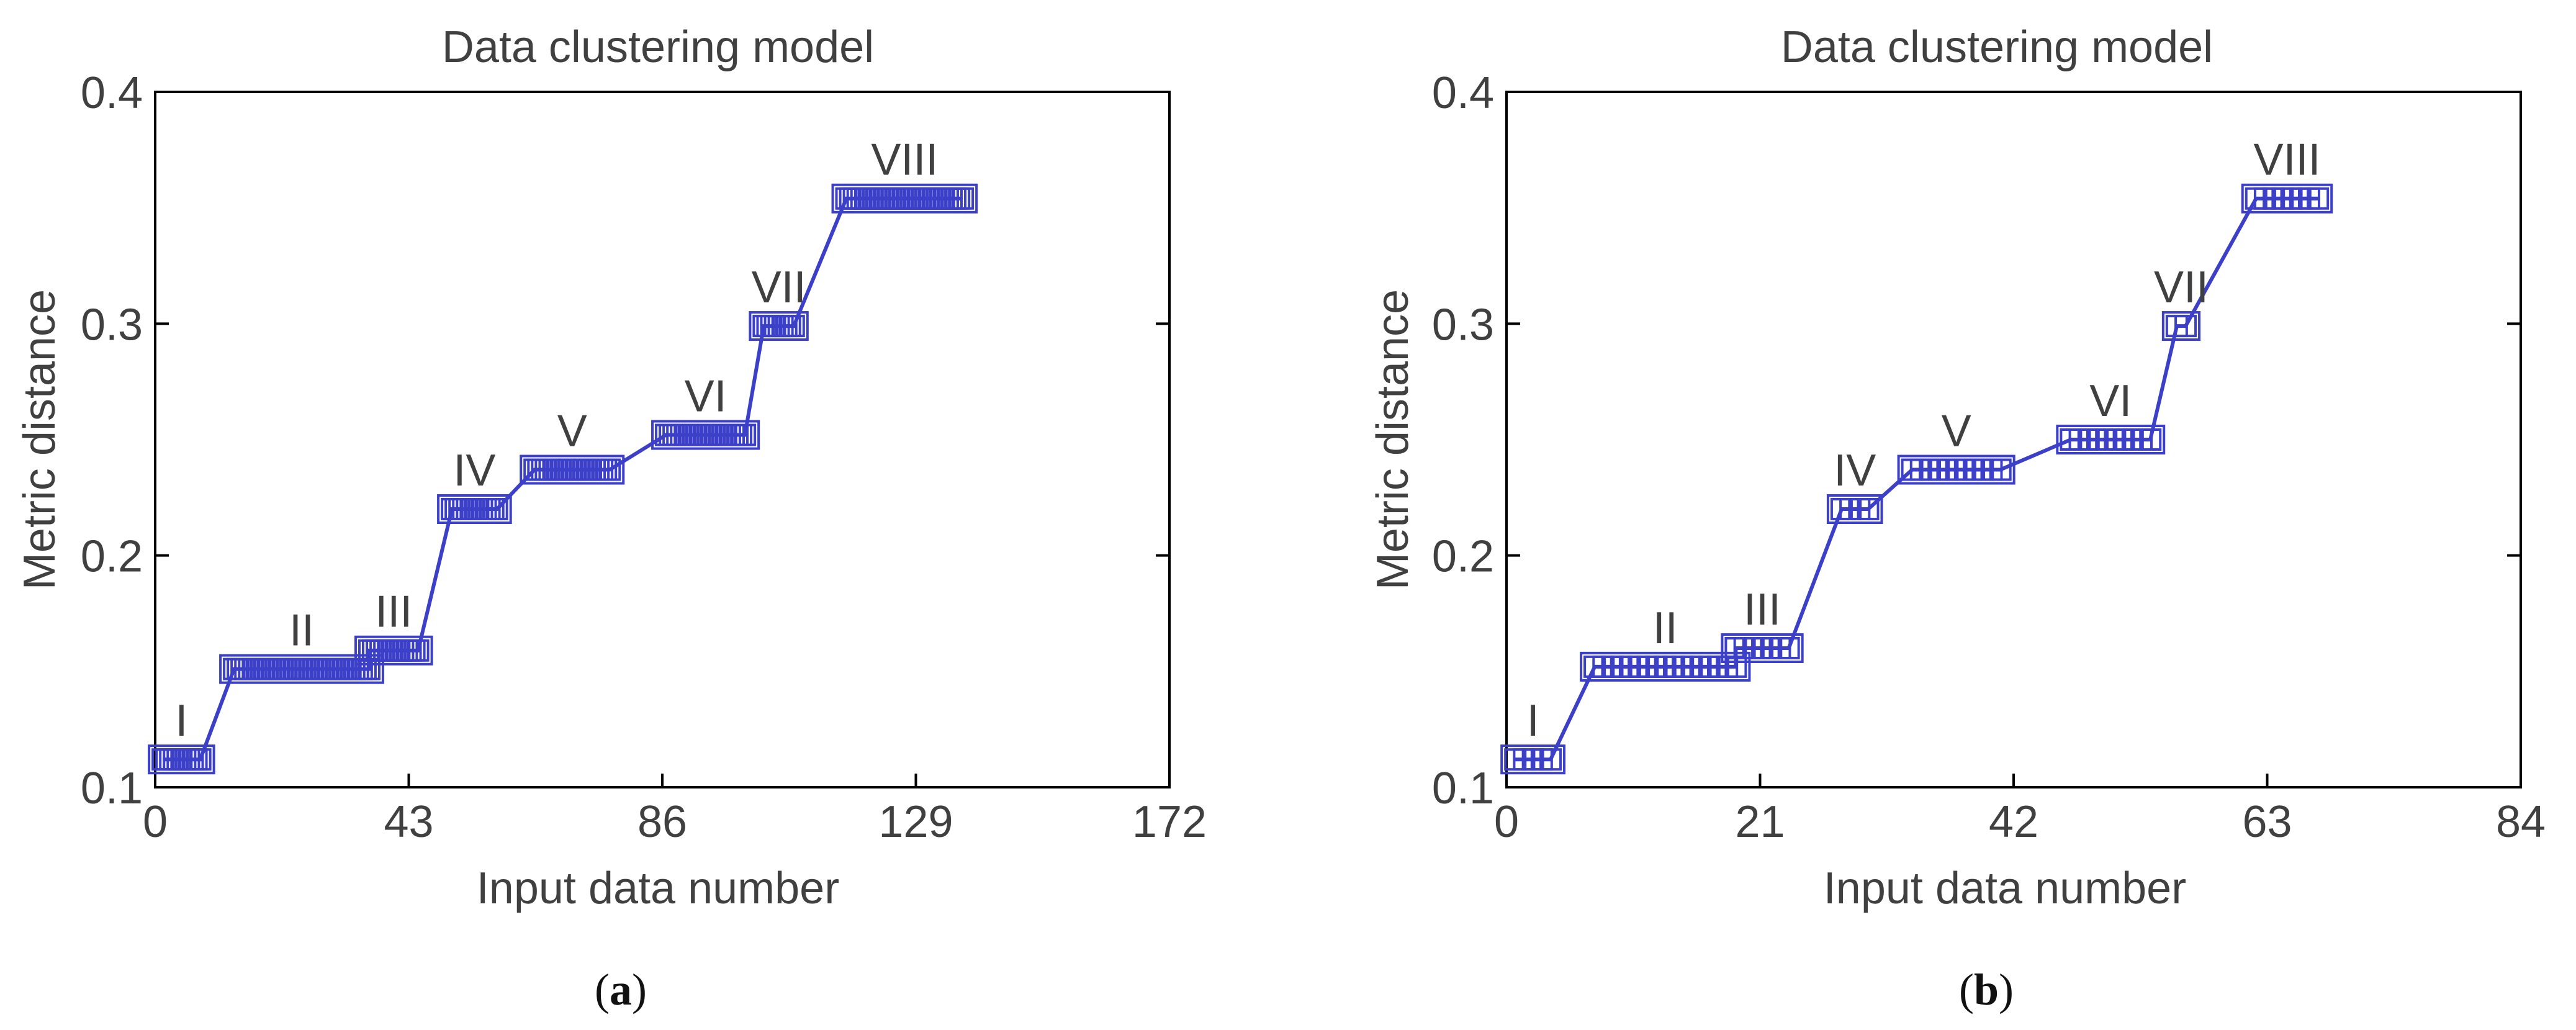 This screenshot has height=1030, width=2576. Describe the element at coordinates (915, 822) in the screenshot. I see `x-tick-label: 129` at that location.